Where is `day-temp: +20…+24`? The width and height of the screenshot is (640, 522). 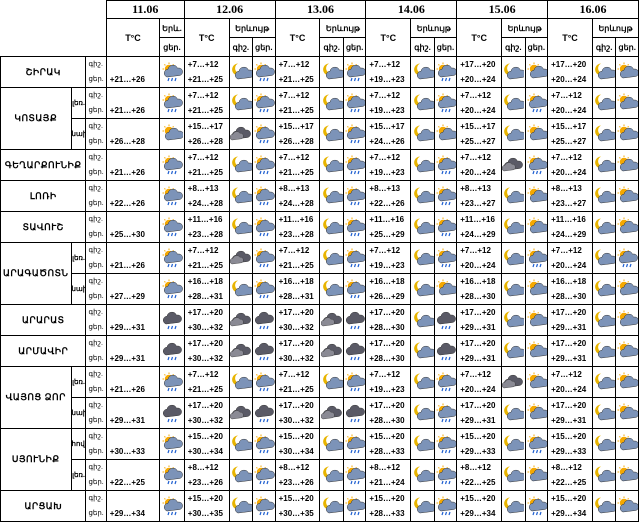
day-temp: +20…+24 is located at coordinates (478, 110).